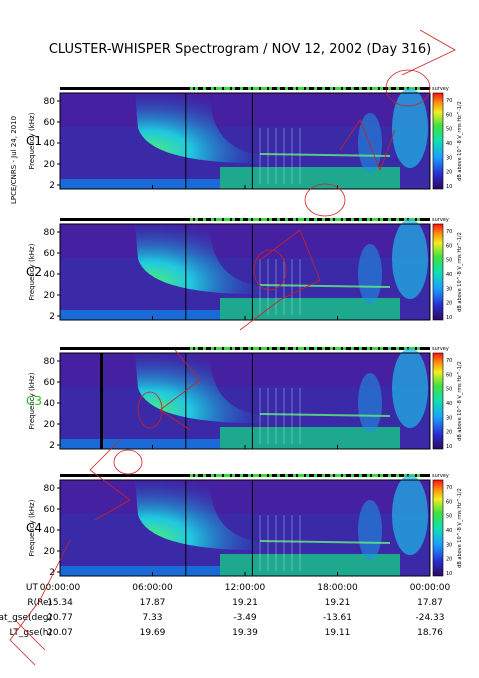  Describe the element at coordinates (60, 603) in the screenshot. I see `ephemeris-value: 15.34` at that location.